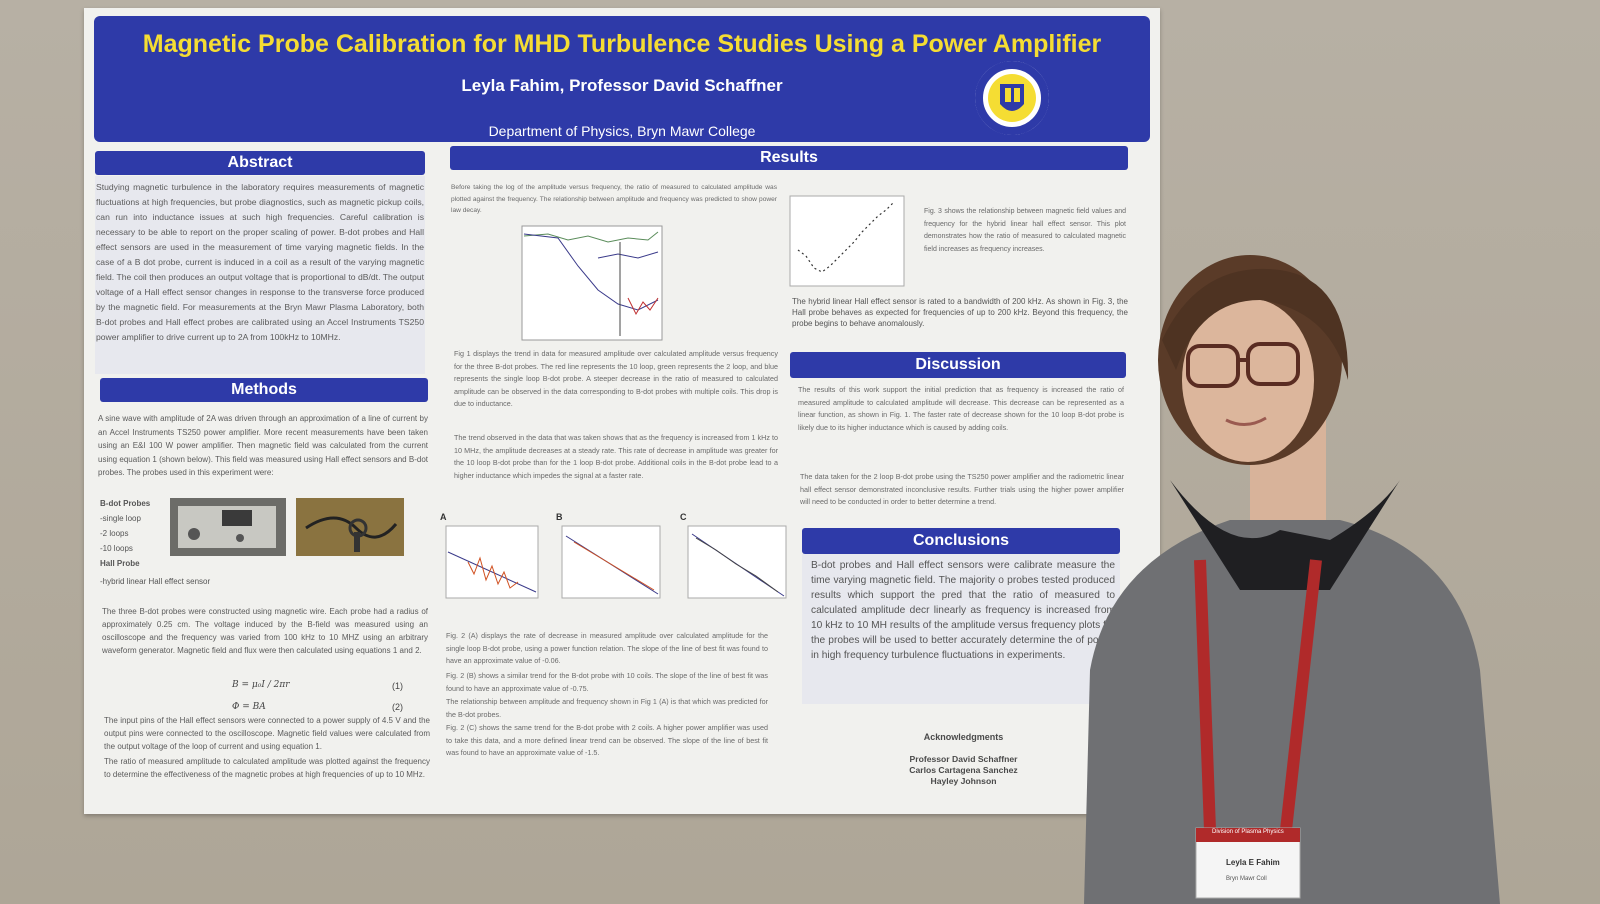 This screenshot has width=1600, height=904. Describe the element at coordinates (683, 517) in the screenshot. I see `figure-2-panel-label: C` at that location.